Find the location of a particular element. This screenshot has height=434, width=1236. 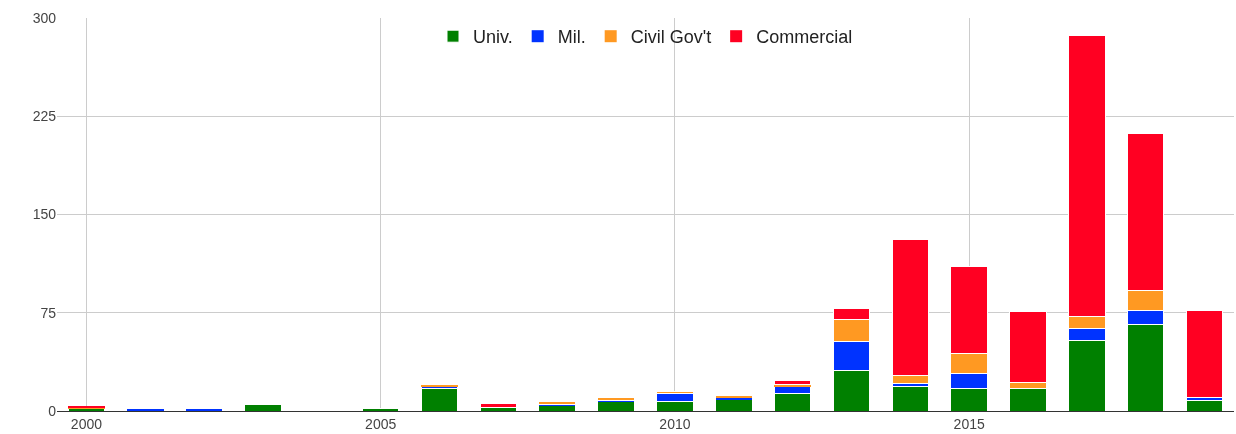

y-tick-label: 225 is located at coordinates (44, 116).